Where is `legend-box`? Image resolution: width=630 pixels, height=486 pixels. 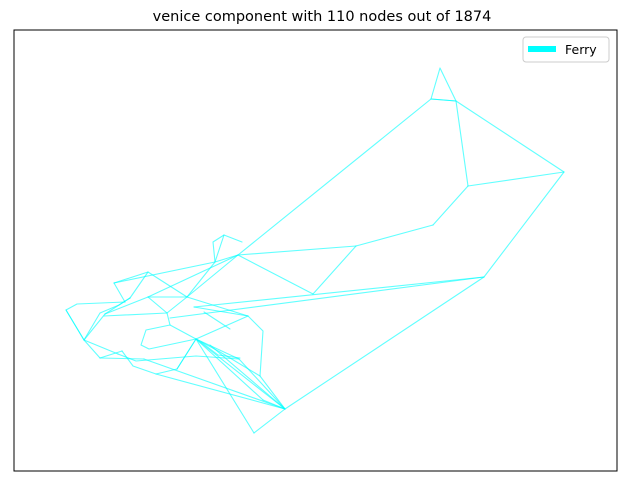 legend-box is located at coordinates (566, 49).